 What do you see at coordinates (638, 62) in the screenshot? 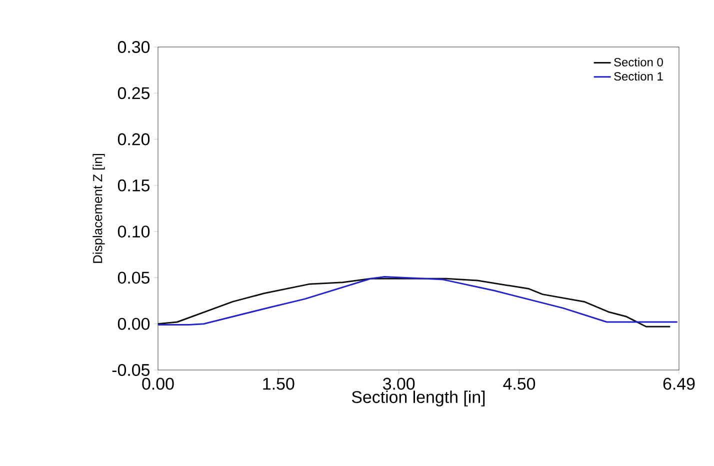
I see `legend-label: Section 0` at bounding box center [638, 62].